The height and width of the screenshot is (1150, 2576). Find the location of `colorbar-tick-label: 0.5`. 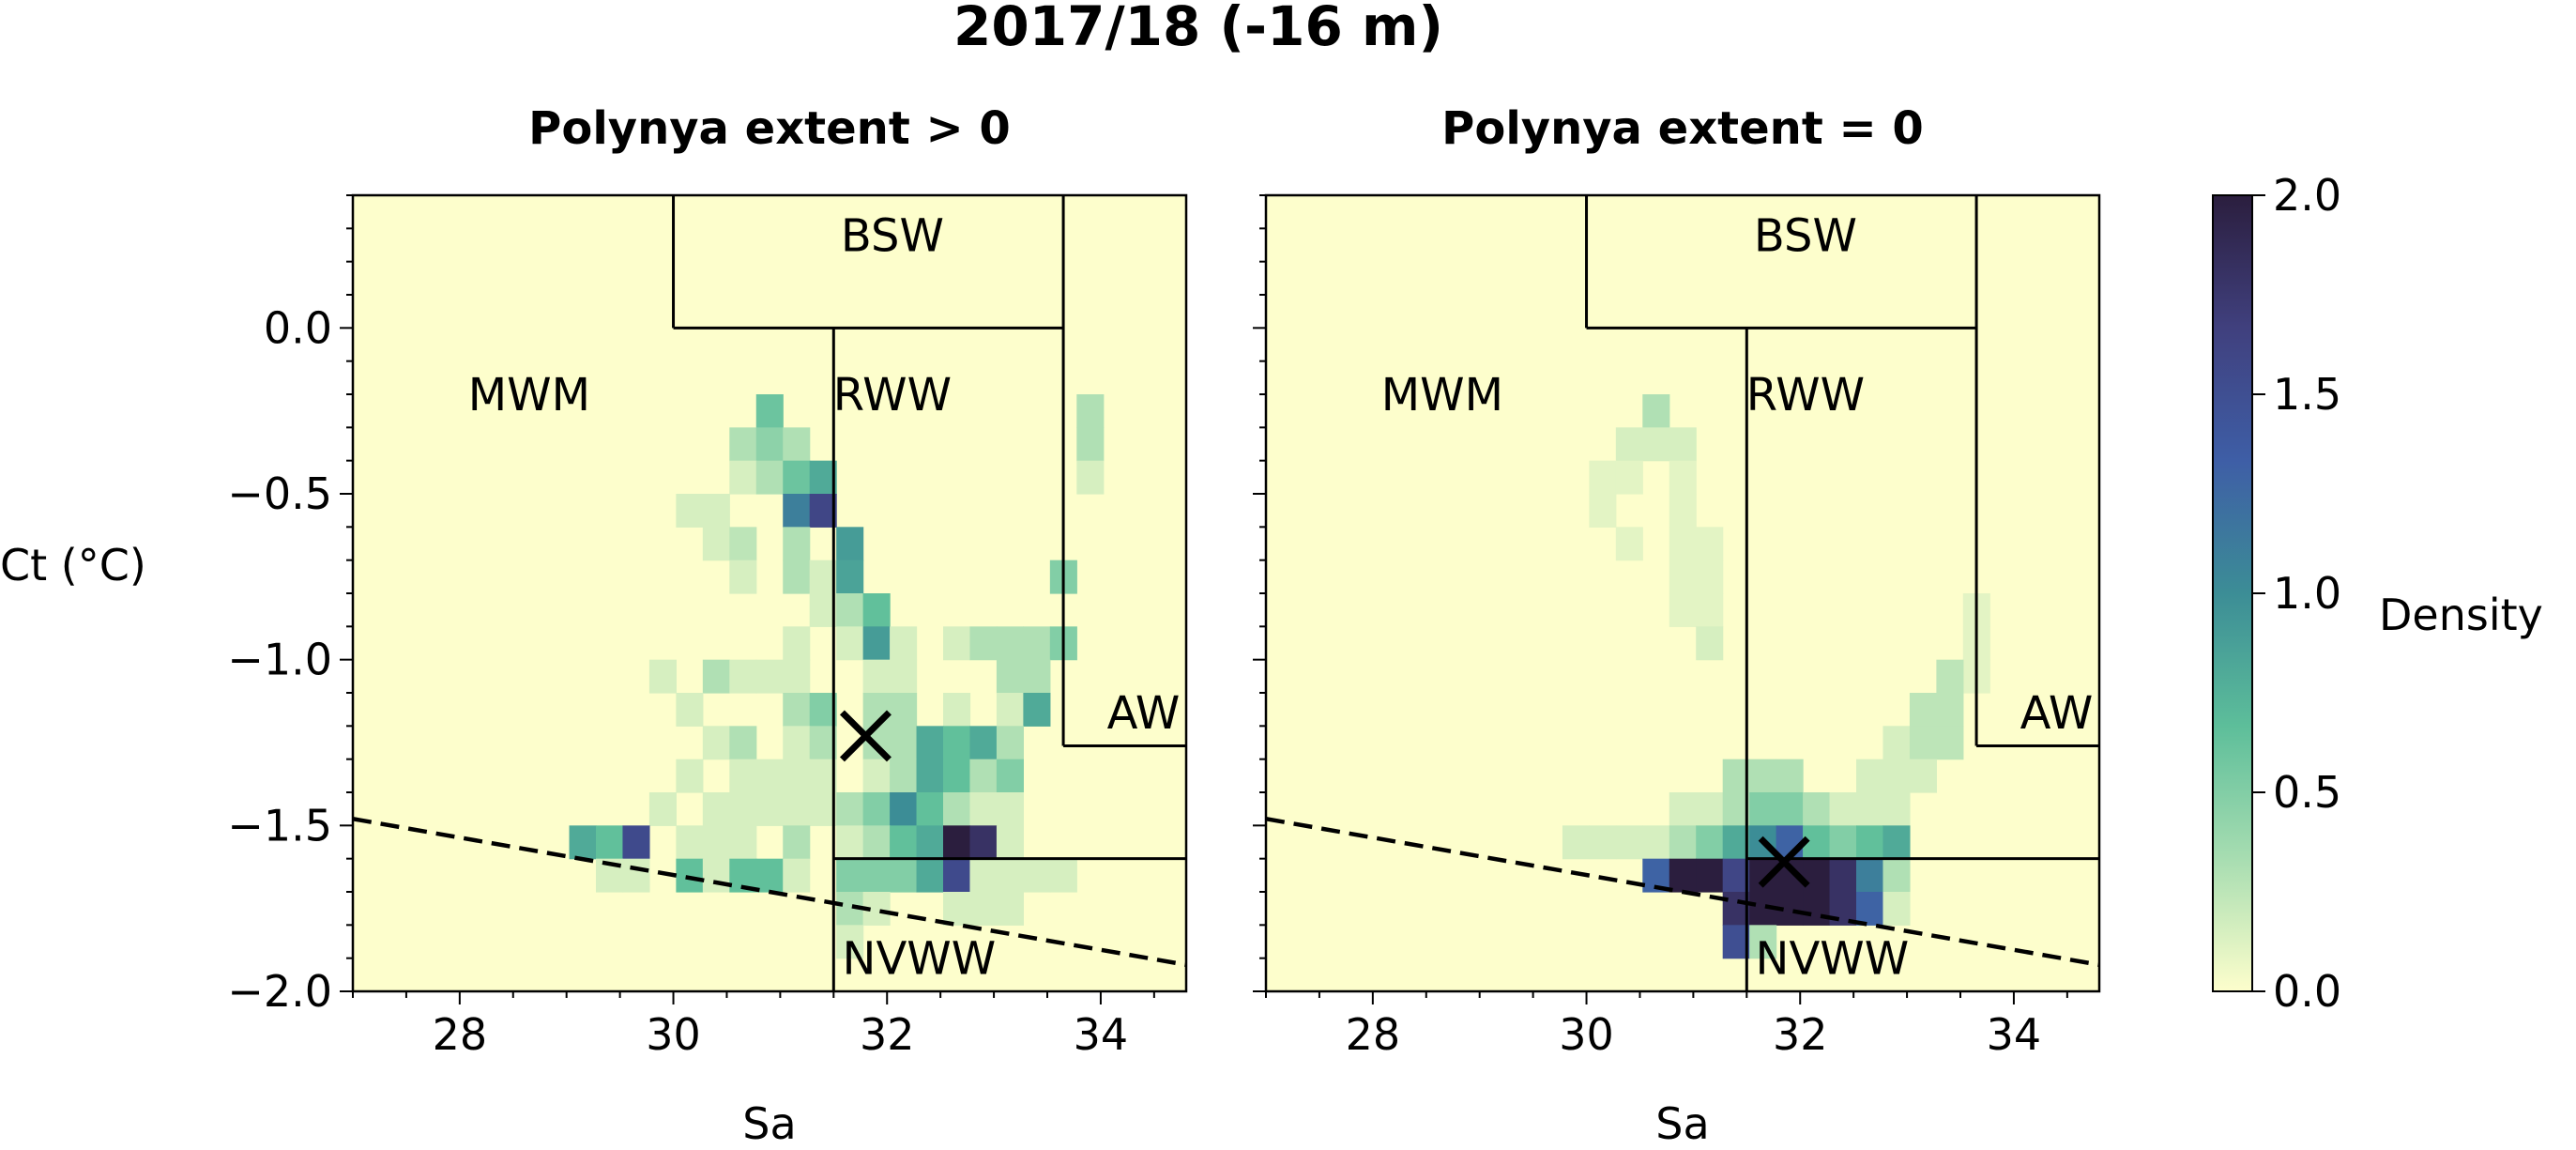

colorbar-tick-label: 0.5 is located at coordinates (2307, 793).